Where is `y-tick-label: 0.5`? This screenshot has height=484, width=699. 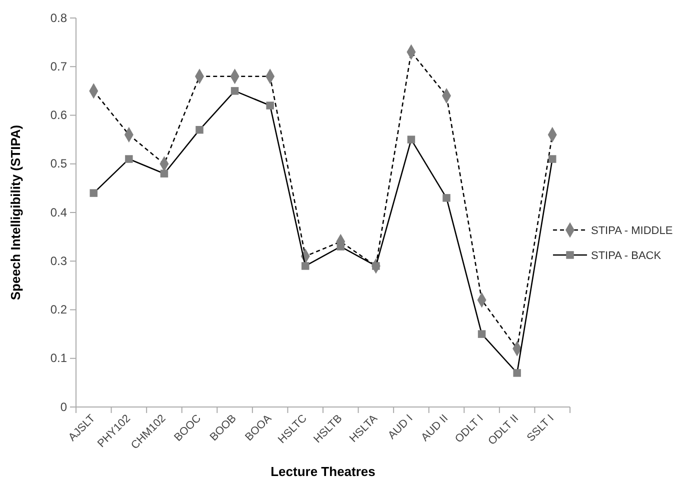 y-tick-label: 0.5 is located at coordinates (59, 163).